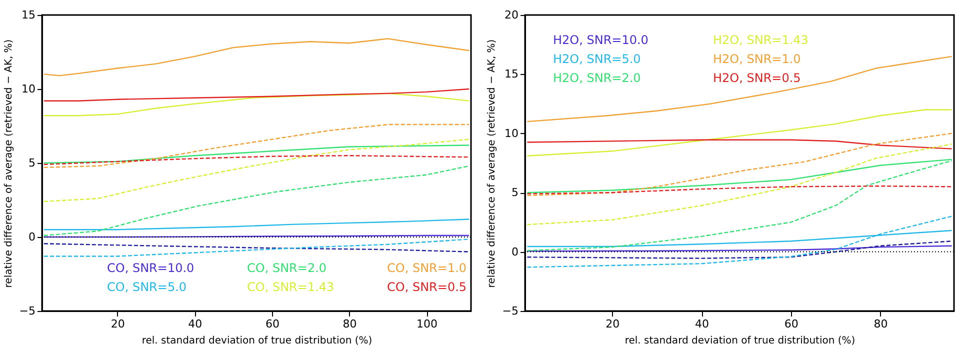 The image size is (969, 362). I want to click on text: CO, SNR=1.0, so click(427, 268).